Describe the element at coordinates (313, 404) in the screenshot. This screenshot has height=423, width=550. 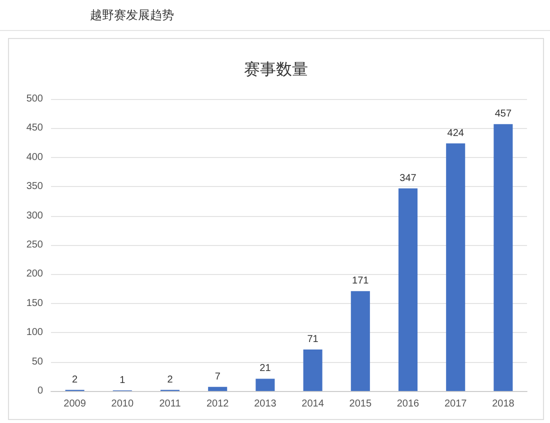
I see `x-tick-label: 2014` at that location.